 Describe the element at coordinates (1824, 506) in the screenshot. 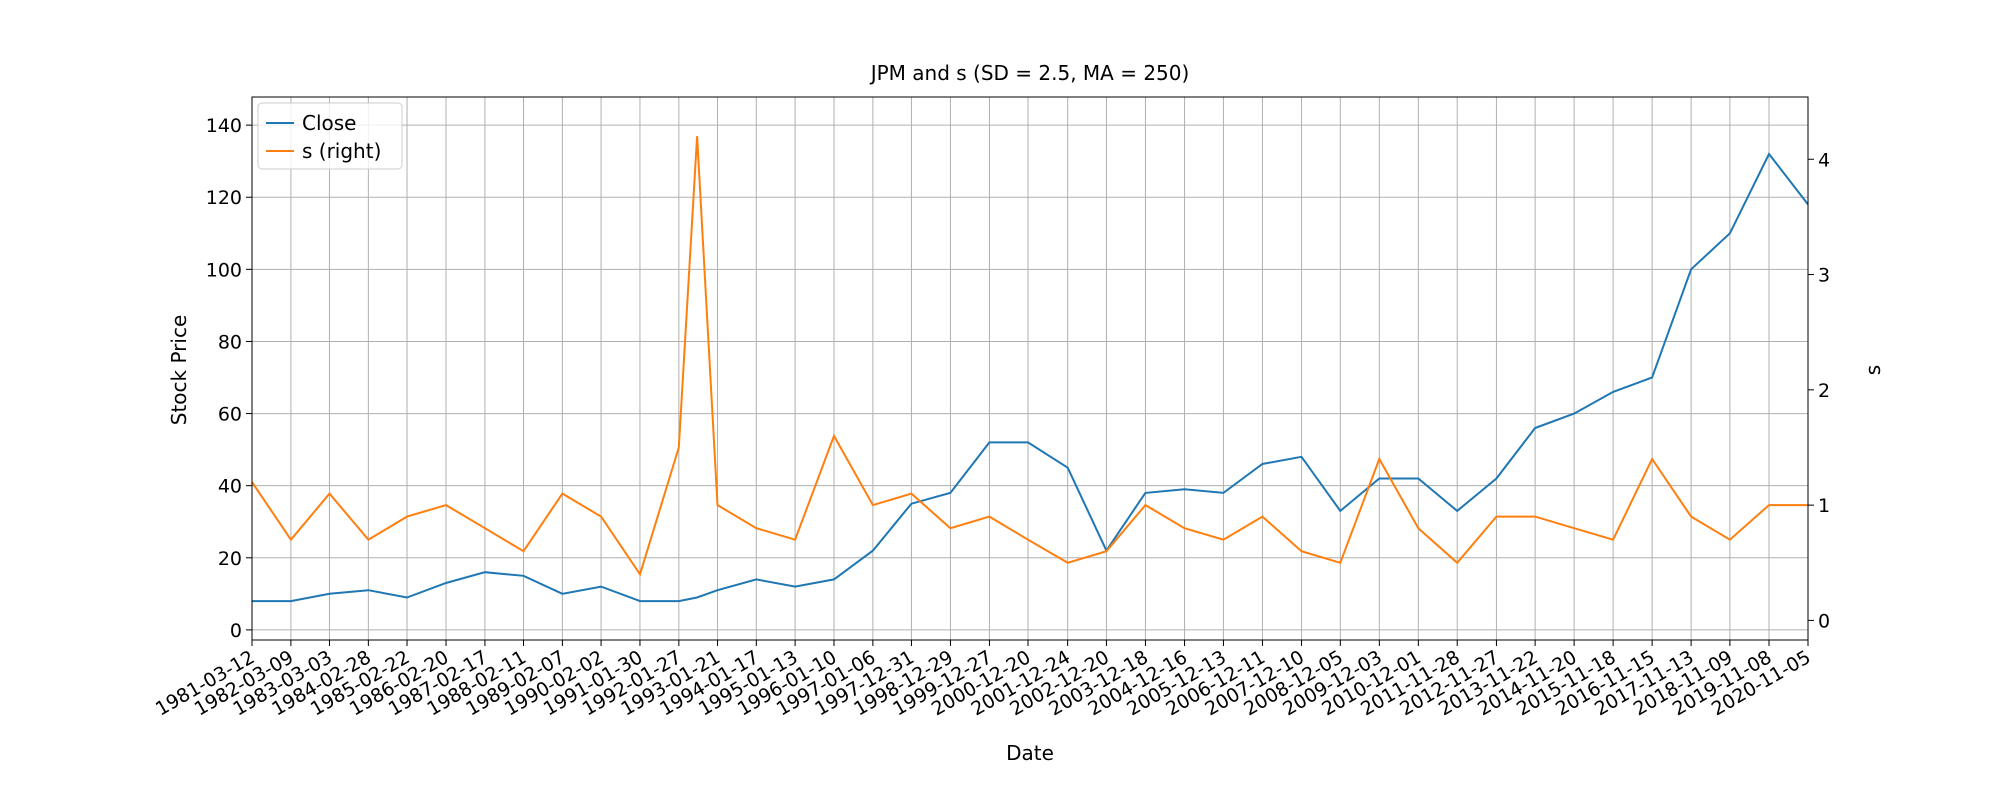

I see `y2-tick-label: 1` at that location.